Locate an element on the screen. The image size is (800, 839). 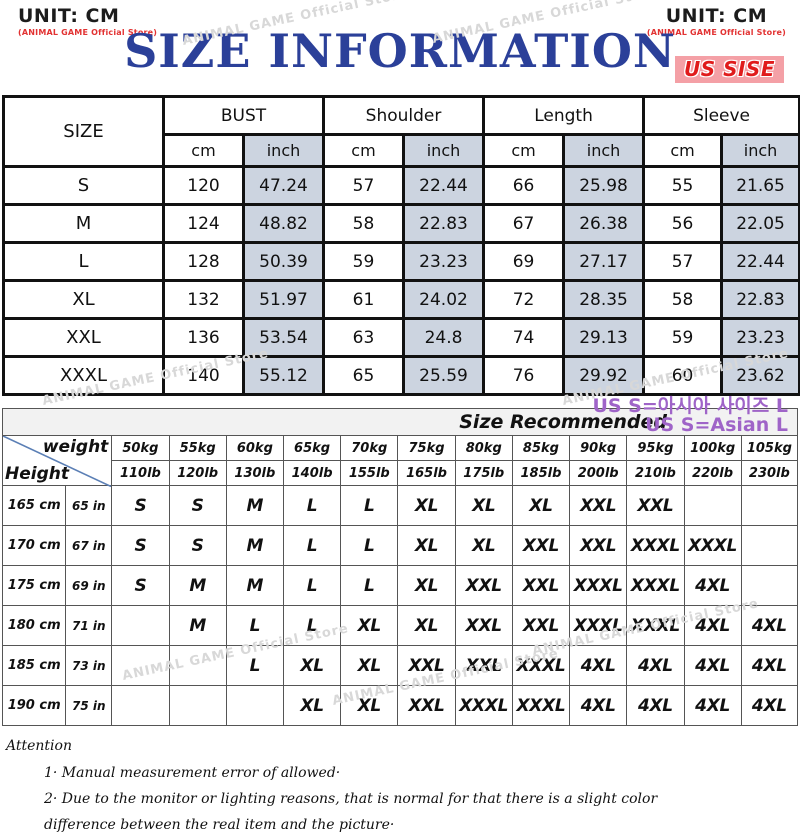
rec-cell-185cm-75kg: XXL is located at coordinates (426, 665).